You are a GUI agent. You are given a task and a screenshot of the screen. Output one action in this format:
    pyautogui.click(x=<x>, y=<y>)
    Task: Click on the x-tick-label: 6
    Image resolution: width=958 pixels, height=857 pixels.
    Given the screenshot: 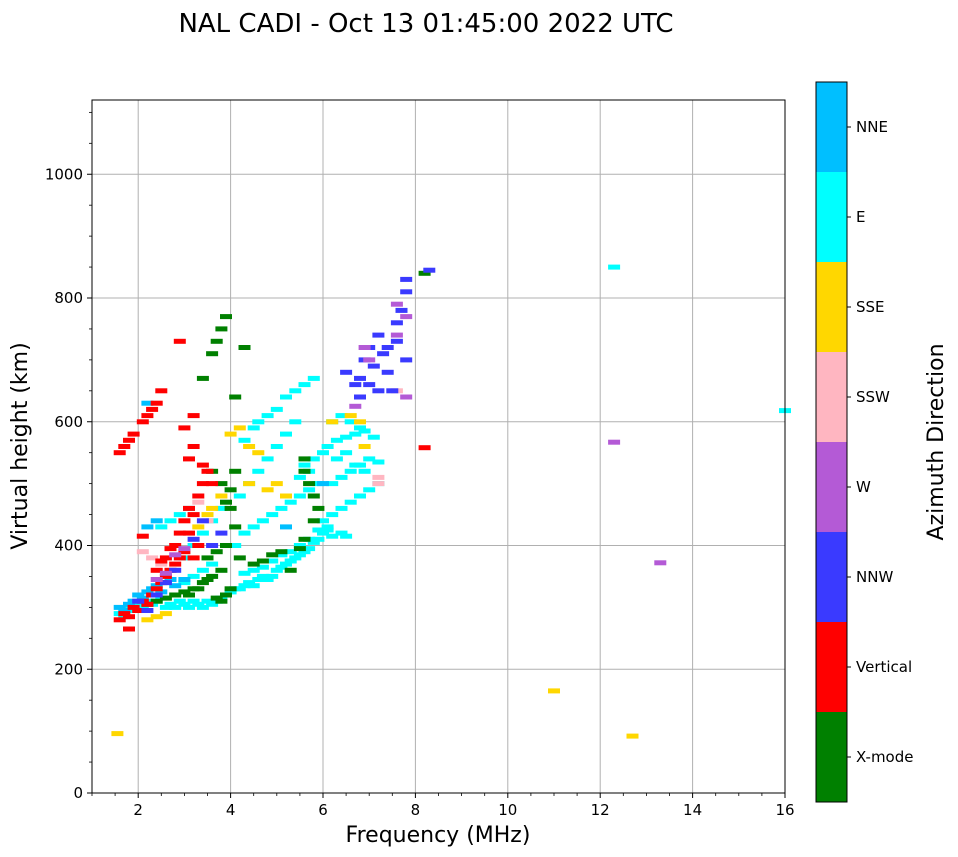 What is the action you would take?
    pyautogui.click(x=323, y=810)
    